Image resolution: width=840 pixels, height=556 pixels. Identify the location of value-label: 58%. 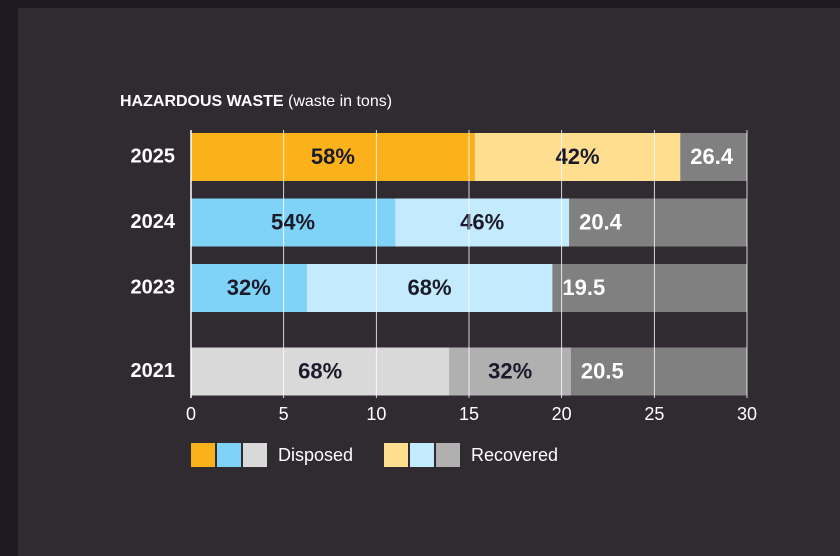
(333, 156).